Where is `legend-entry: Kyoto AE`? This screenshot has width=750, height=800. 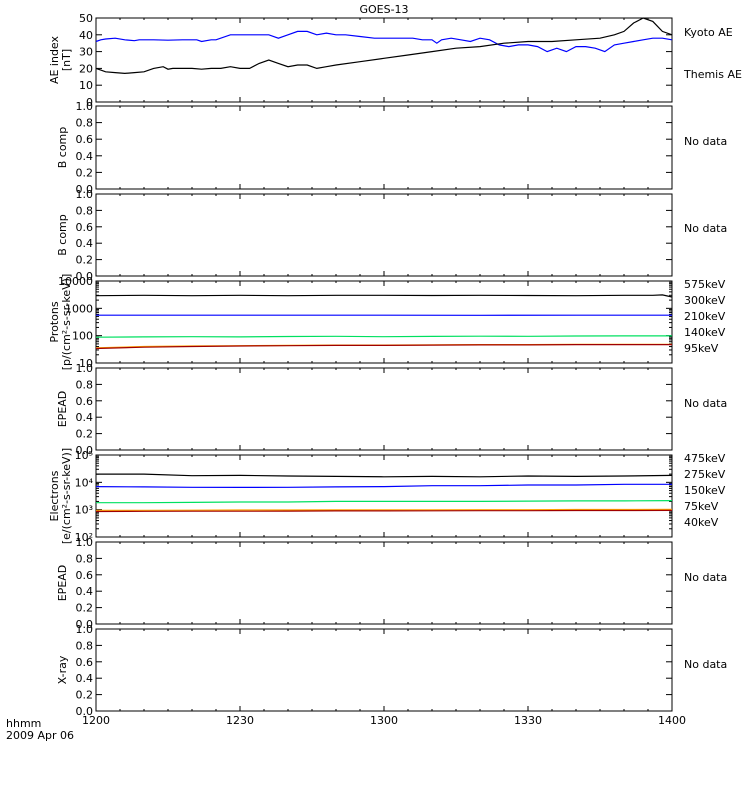 legend-entry: Kyoto AE is located at coordinates (708, 32).